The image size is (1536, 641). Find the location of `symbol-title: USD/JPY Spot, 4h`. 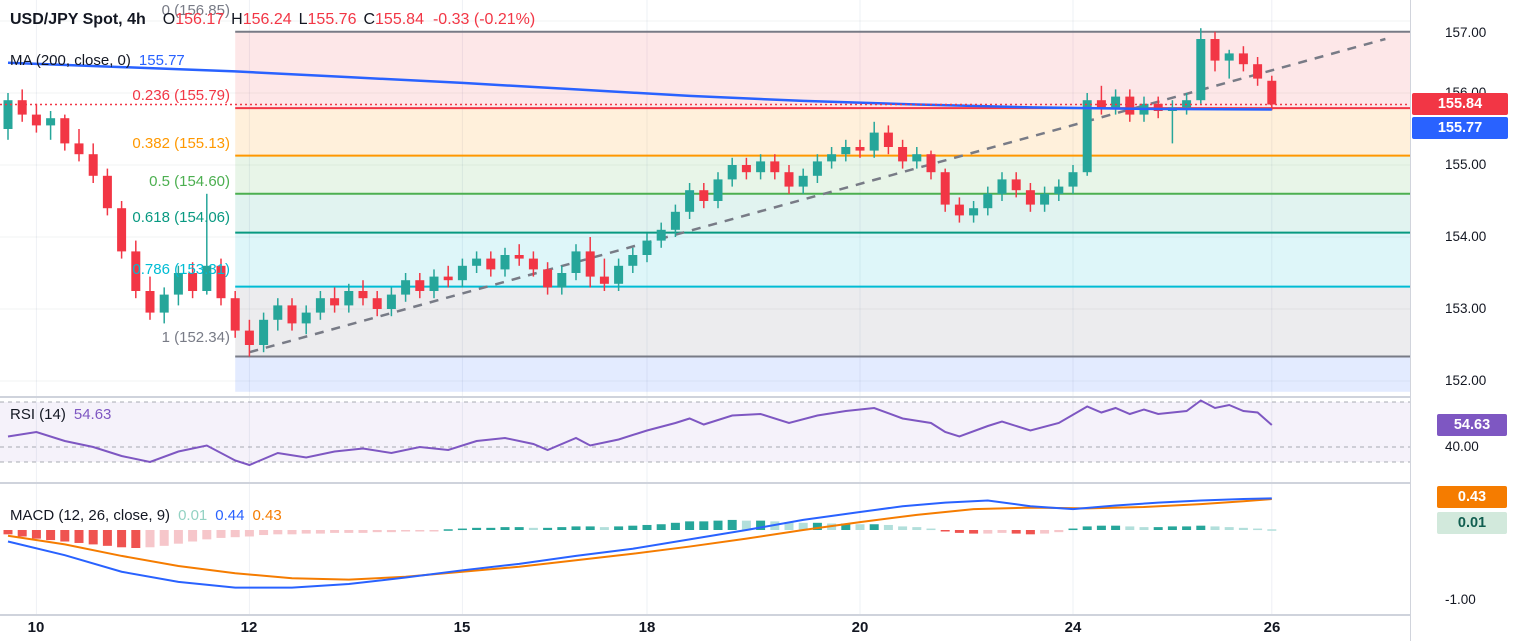

symbol-title: USD/JPY Spot, 4h is located at coordinates (78, 19).